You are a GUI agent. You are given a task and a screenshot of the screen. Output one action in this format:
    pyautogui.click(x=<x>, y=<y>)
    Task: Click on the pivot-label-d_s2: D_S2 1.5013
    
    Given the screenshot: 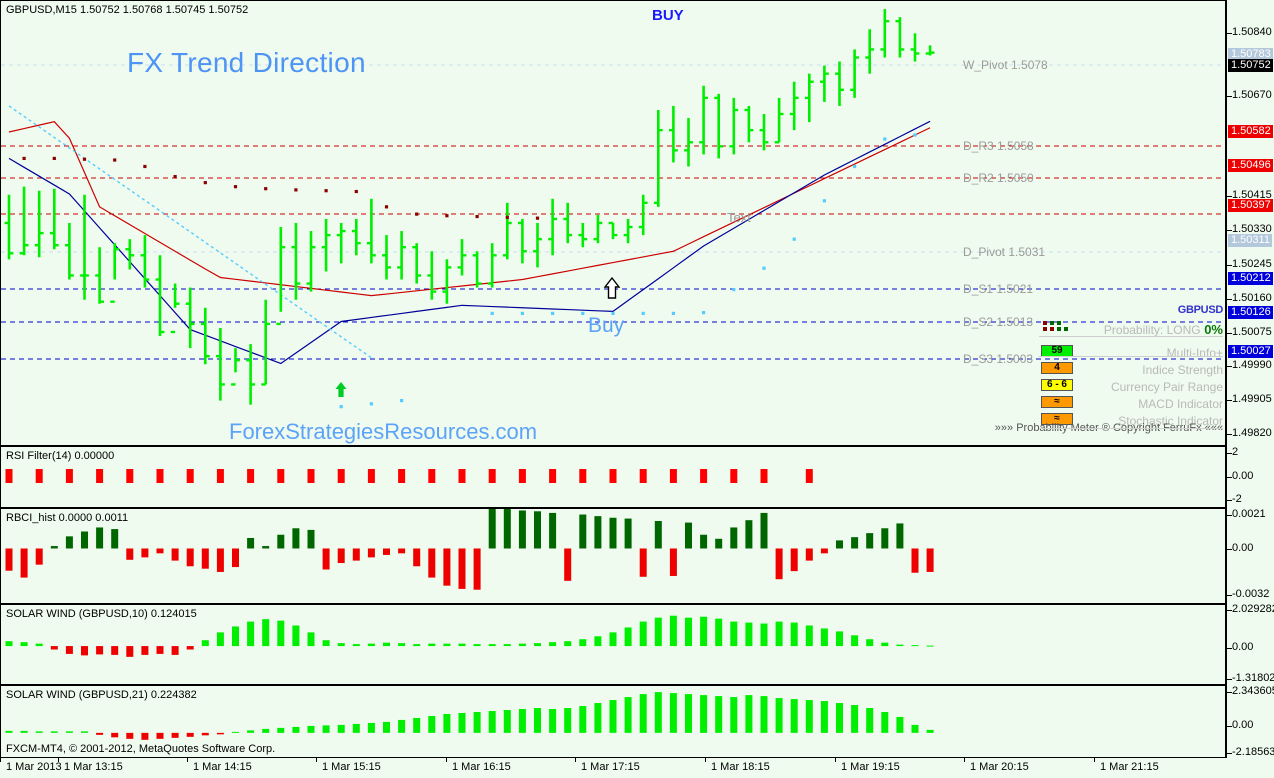 What is the action you would take?
    pyautogui.click(x=998, y=322)
    